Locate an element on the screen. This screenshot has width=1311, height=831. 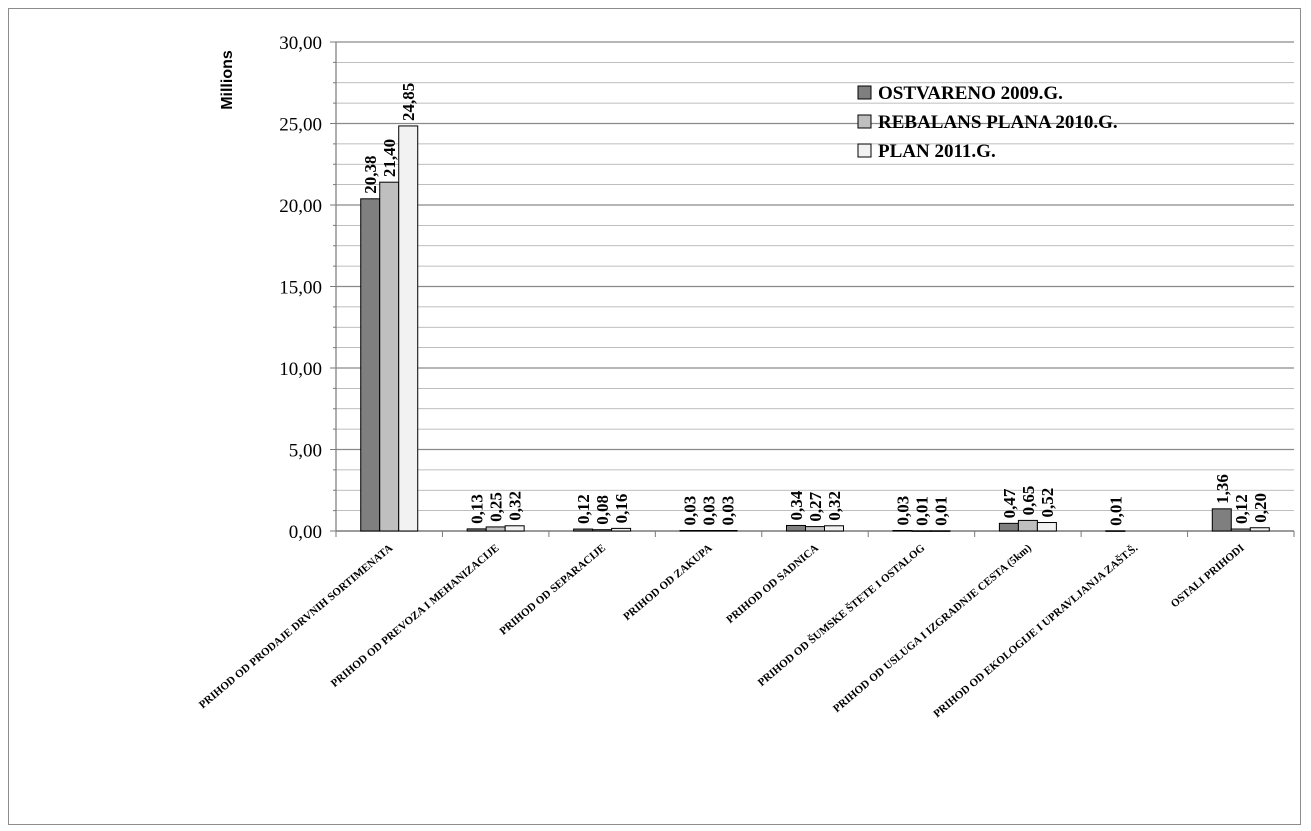
category-label: PRIHOD OD USLUGA I IZGRADNJE CESTA (5km) is located at coordinates (932, 628).